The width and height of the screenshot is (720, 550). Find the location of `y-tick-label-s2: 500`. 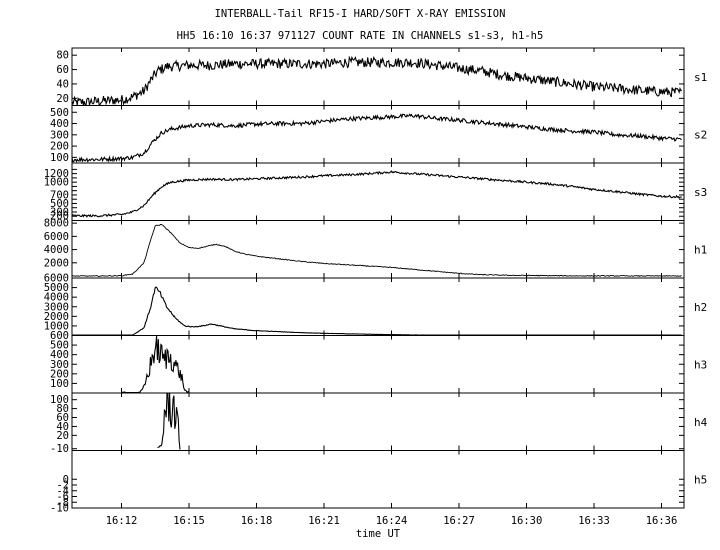

y-tick-label-s2: 500 is located at coordinates (59, 113).